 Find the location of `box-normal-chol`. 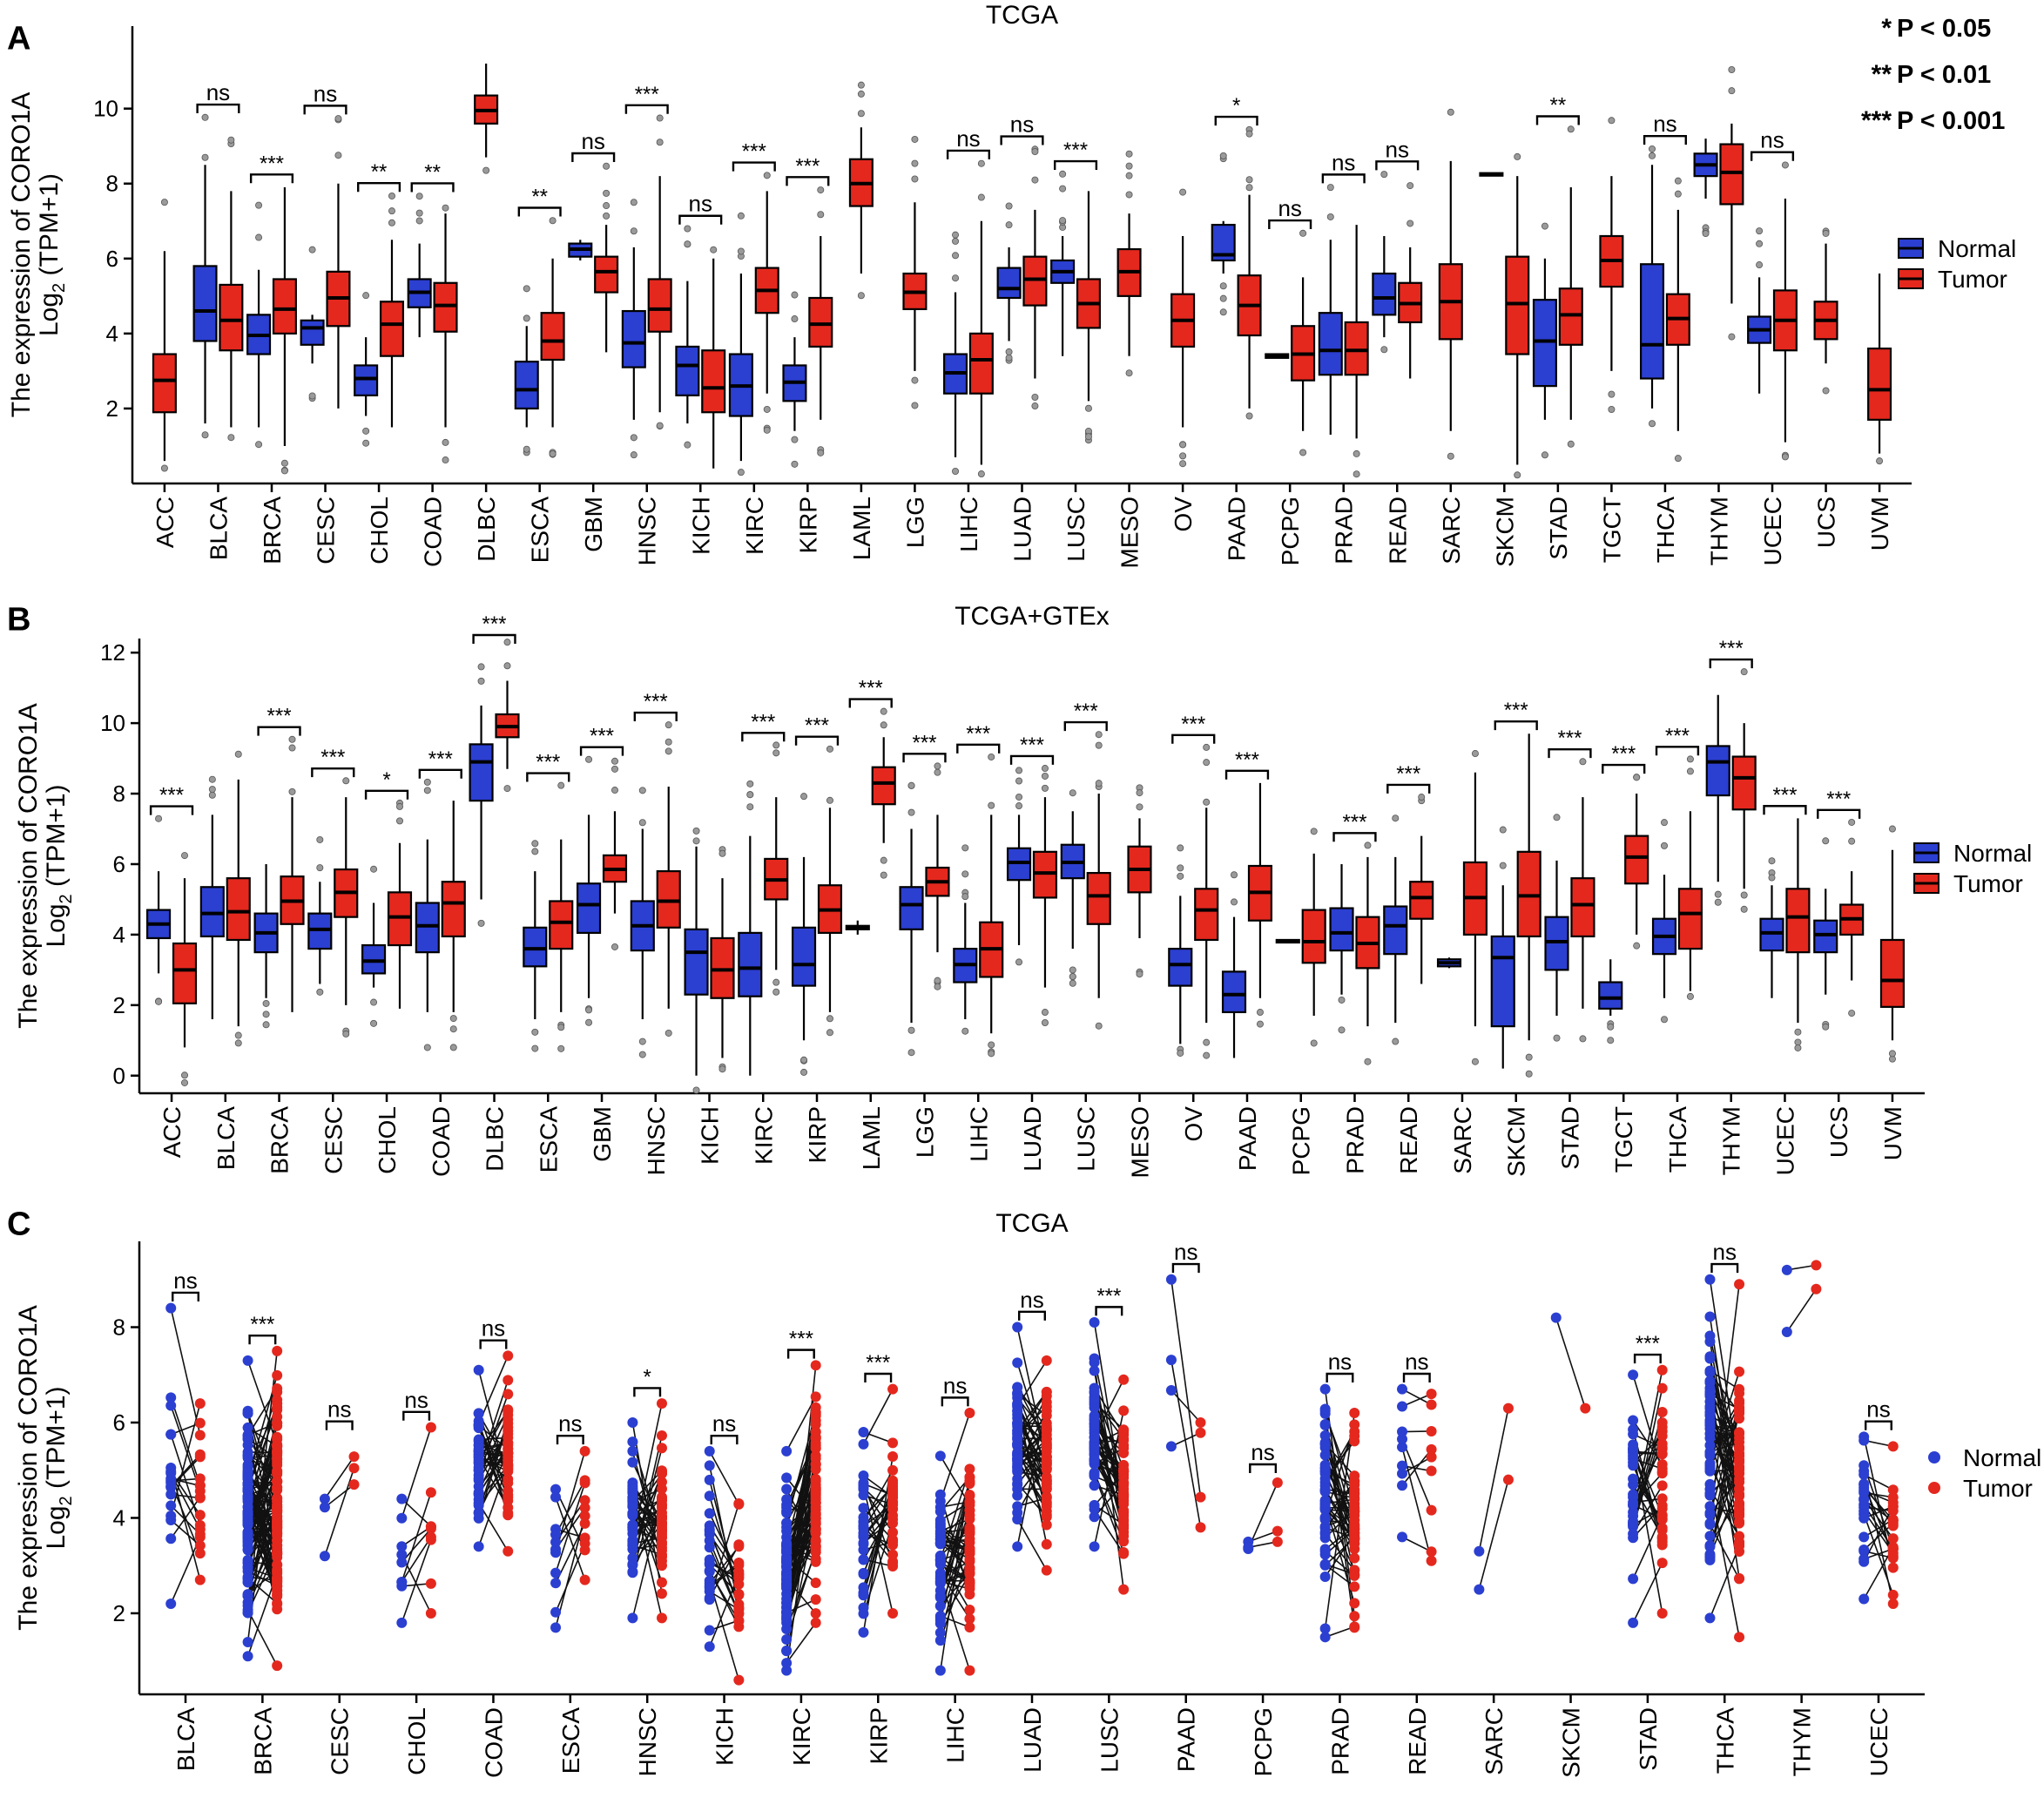

box-normal-chol is located at coordinates (374, 946).